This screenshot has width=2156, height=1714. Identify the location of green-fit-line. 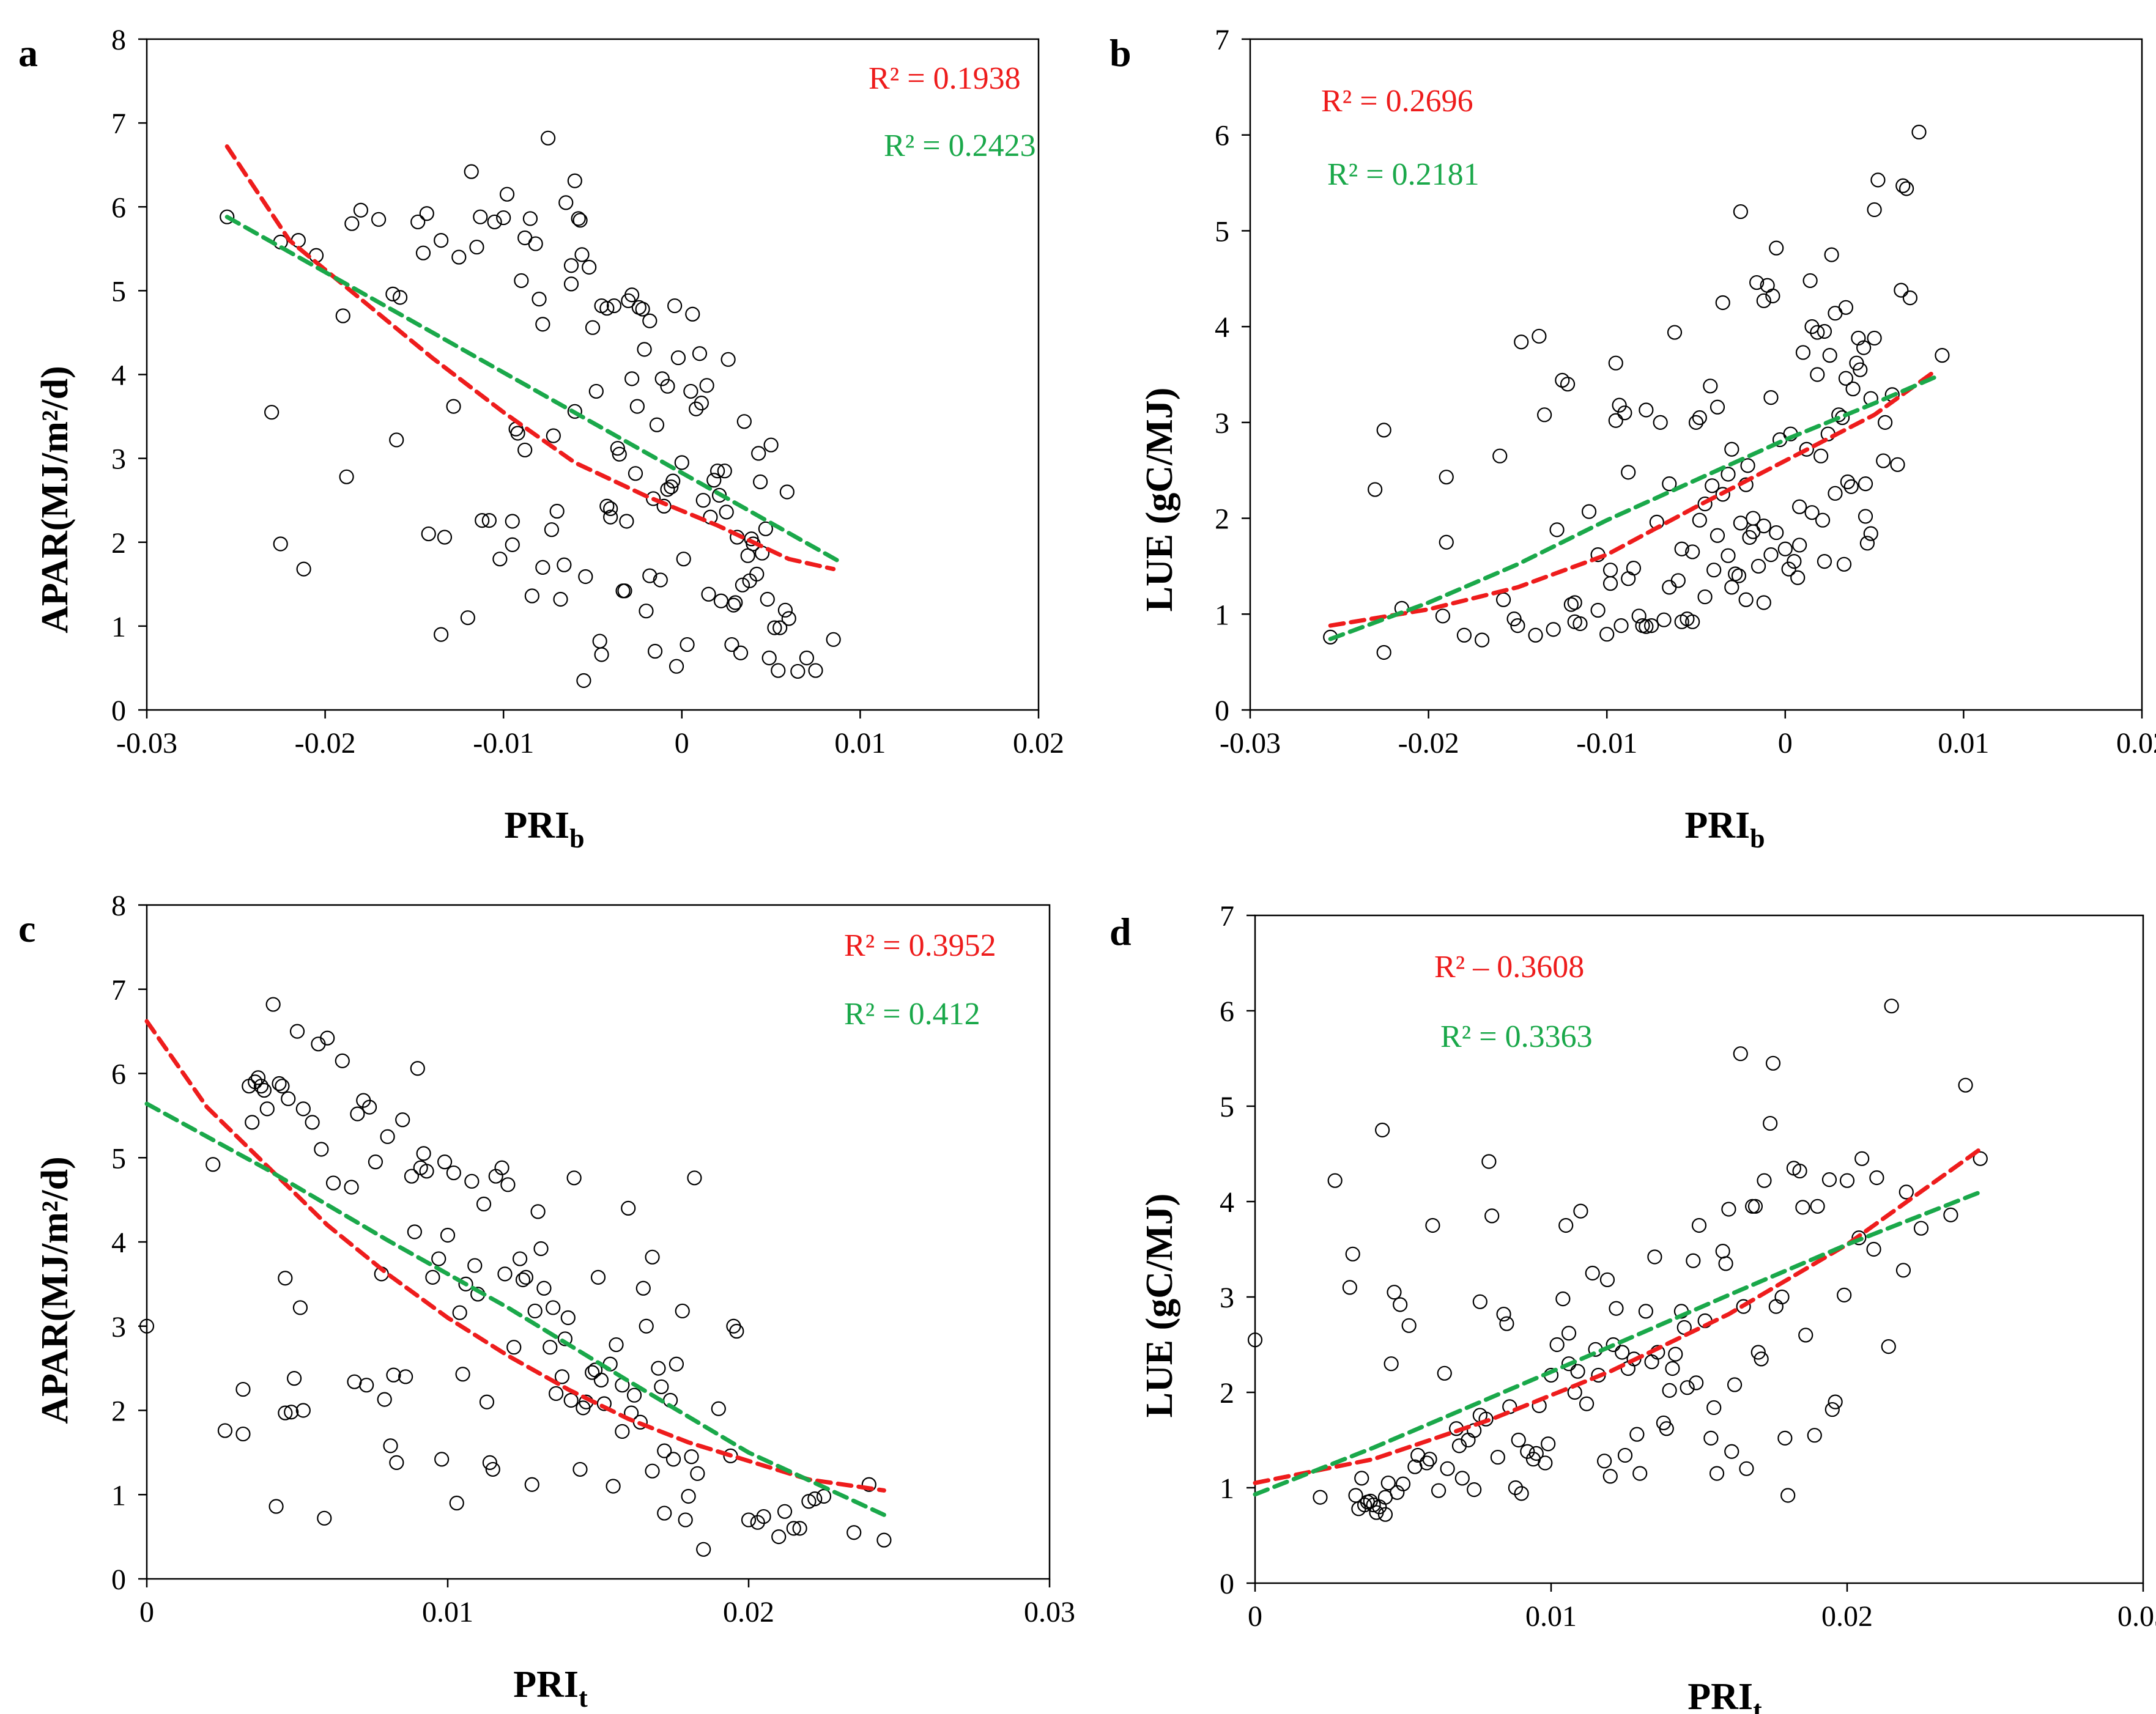
(534, 390).